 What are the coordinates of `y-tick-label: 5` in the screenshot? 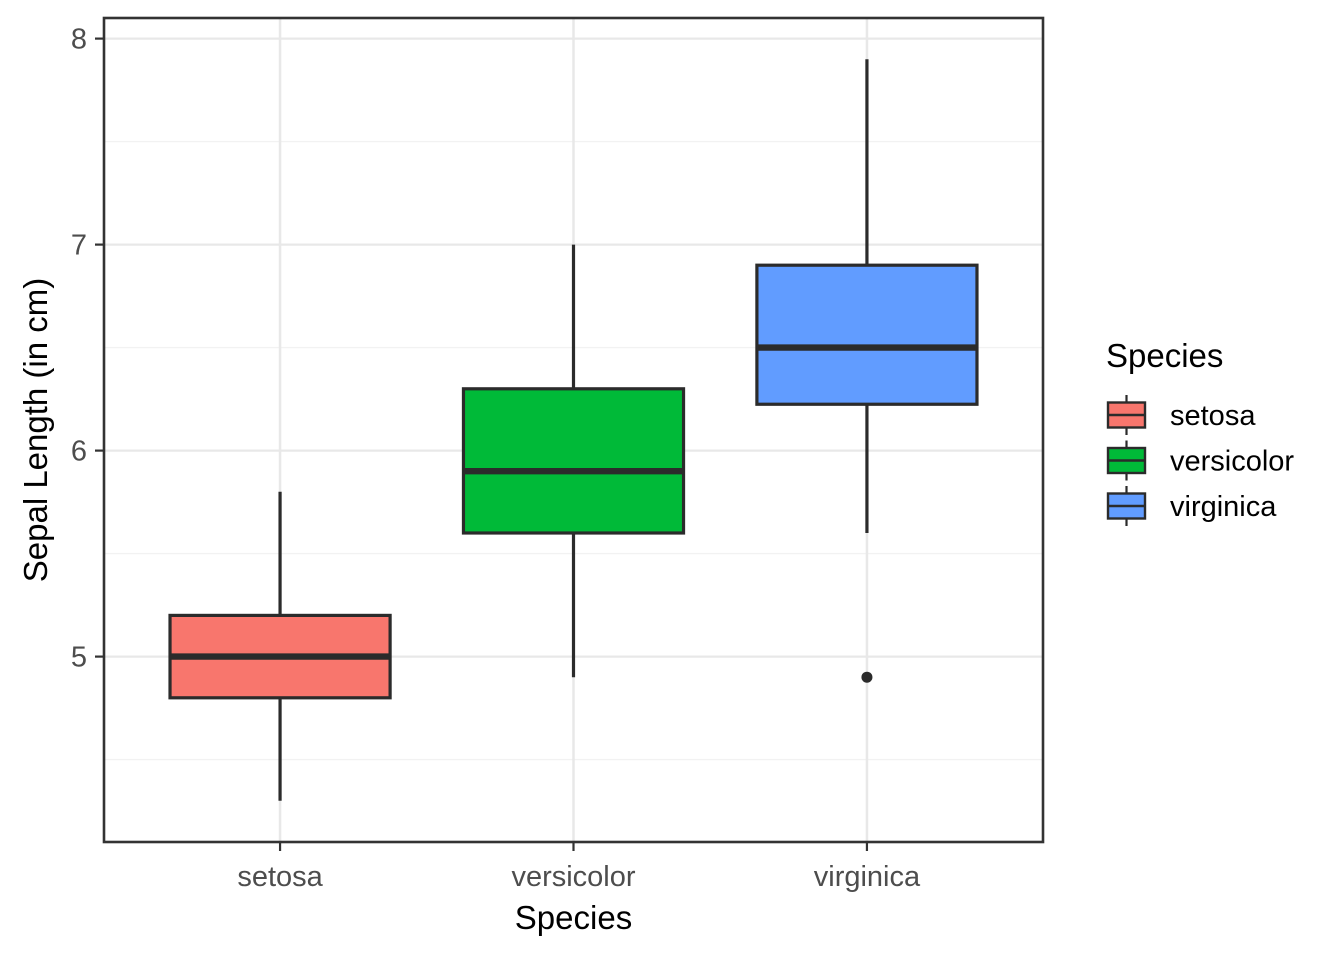 It's located at (79, 658).